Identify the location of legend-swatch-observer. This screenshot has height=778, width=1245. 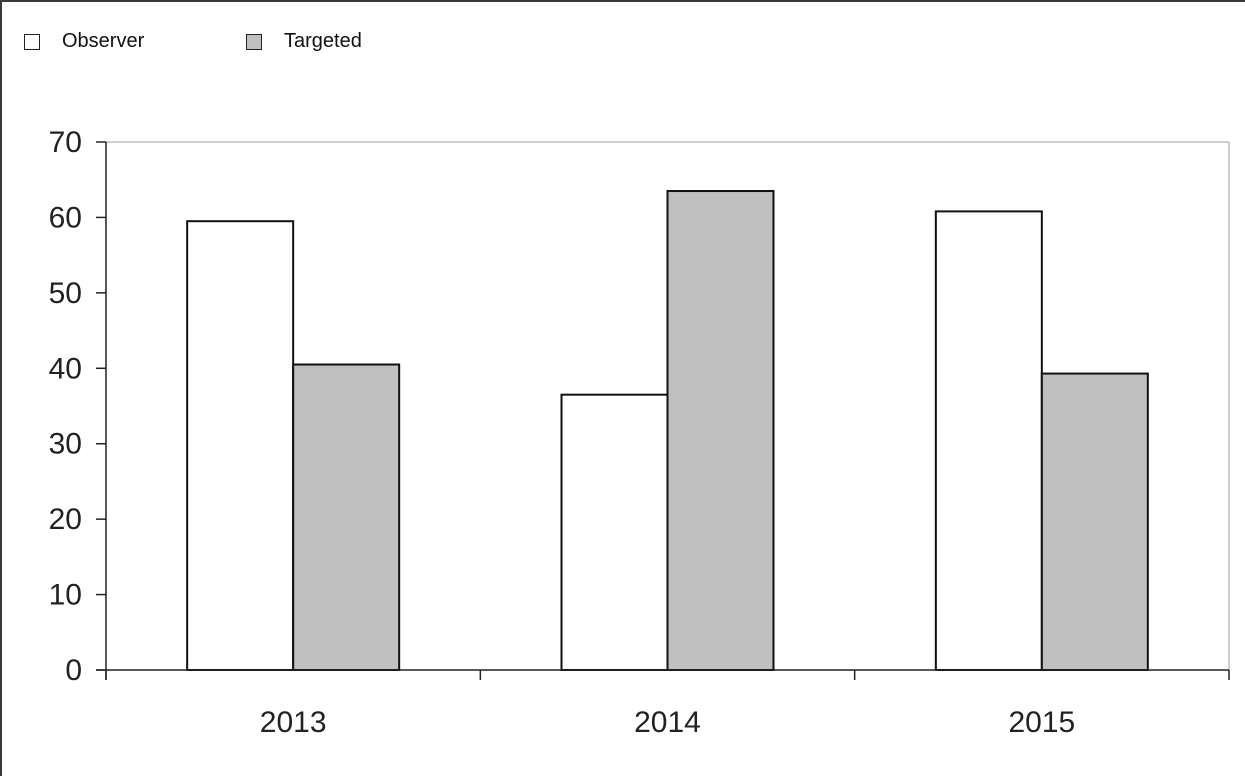
(32, 41).